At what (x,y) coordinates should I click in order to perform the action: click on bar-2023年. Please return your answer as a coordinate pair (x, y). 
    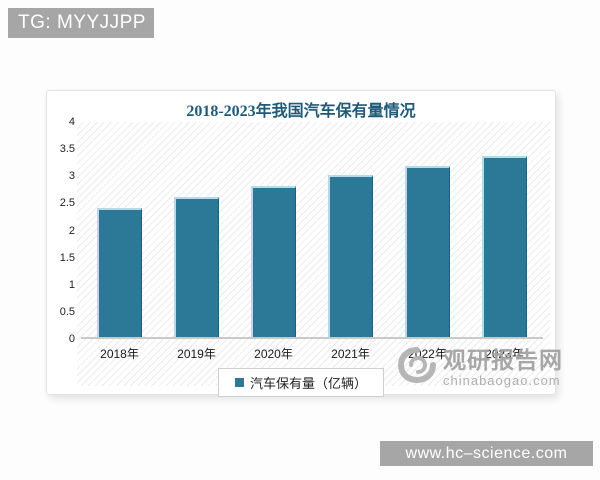
    Looking at the image, I should click on (504, 246).